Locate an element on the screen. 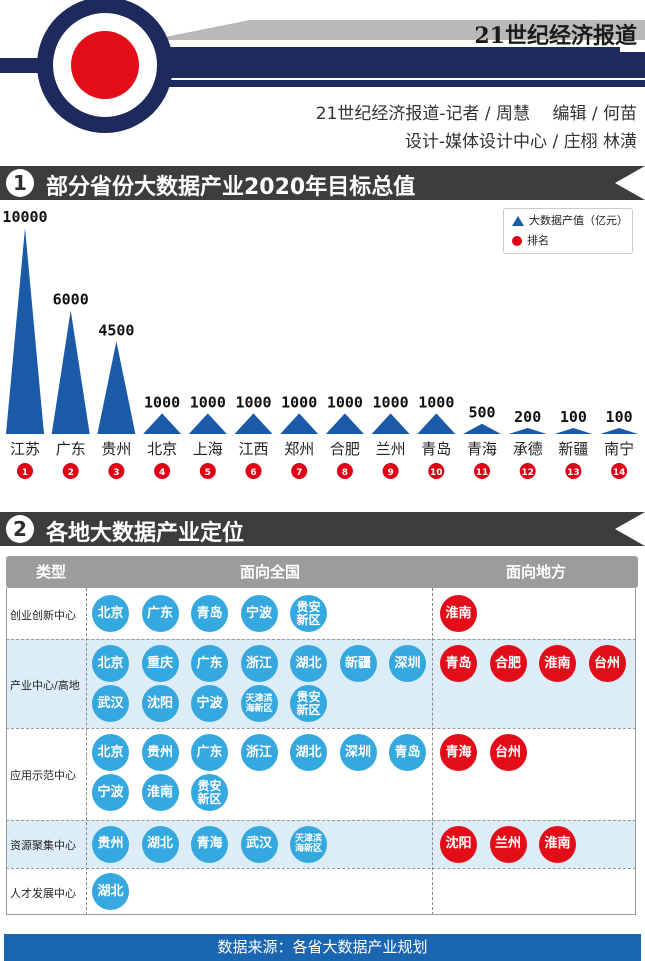 The height and width of the screenshot is (961, 645). rank-number: 9 is located at coordinates (390, 473).